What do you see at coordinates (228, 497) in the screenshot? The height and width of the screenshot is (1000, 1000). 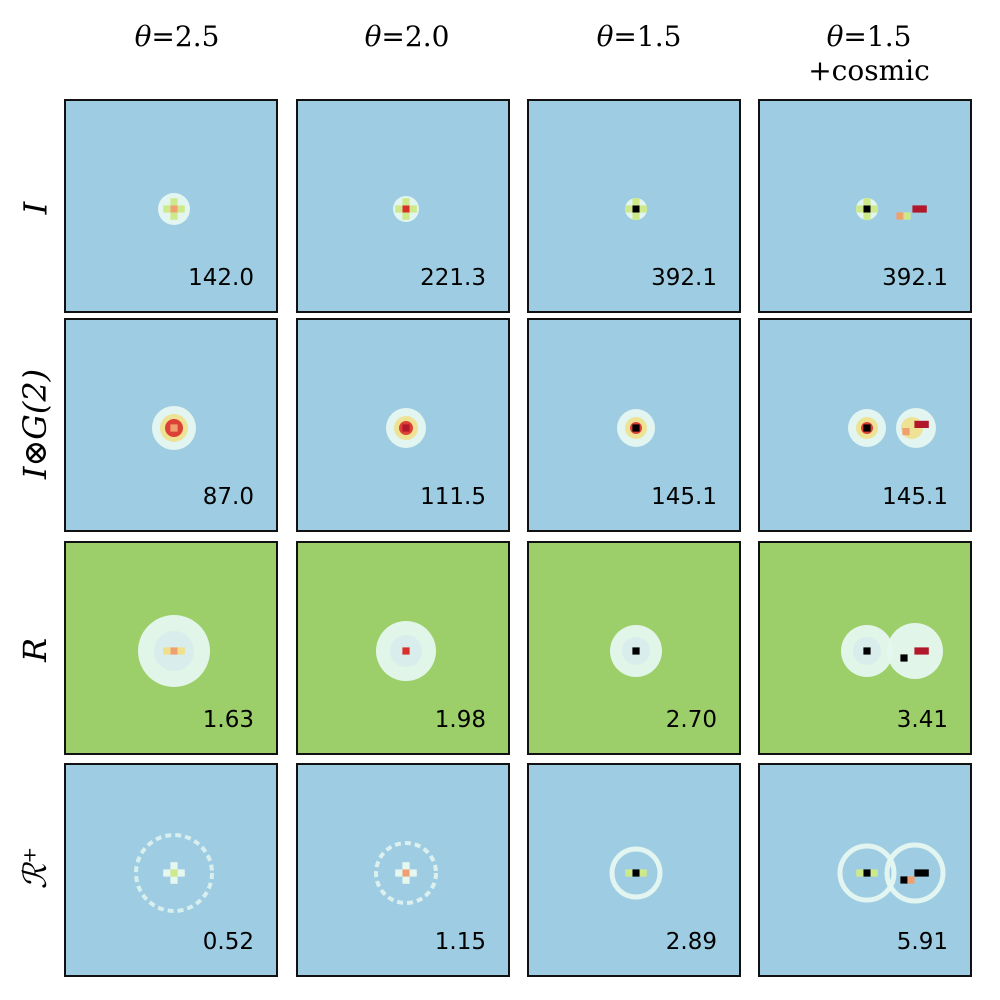 I see `panel-value: 87.0` at bounding box center [228, 497].